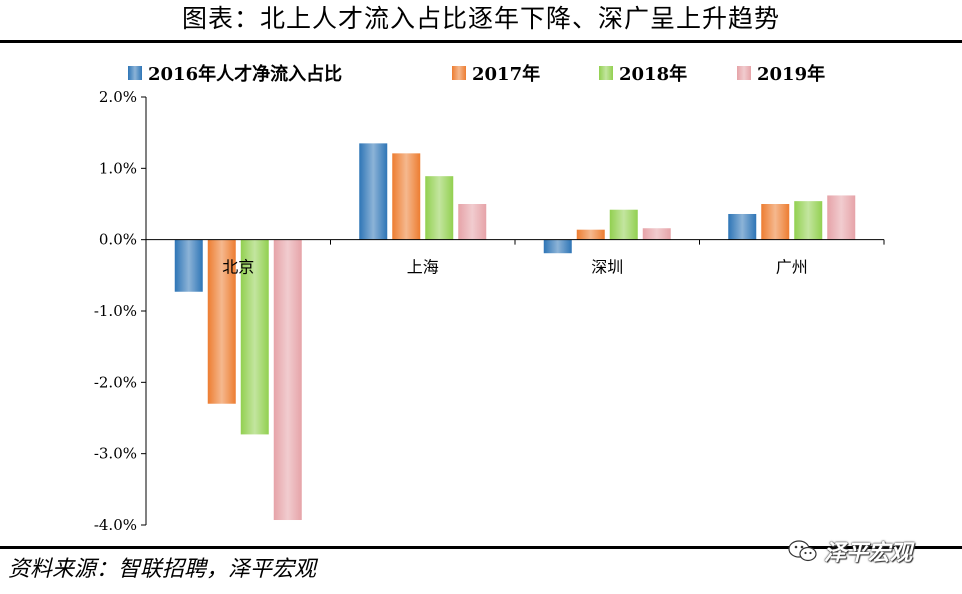  What do you see at coordinates (423, 267) in the screenshot?
I see `x-category-label: 上海` at bounding box center [423, 267].